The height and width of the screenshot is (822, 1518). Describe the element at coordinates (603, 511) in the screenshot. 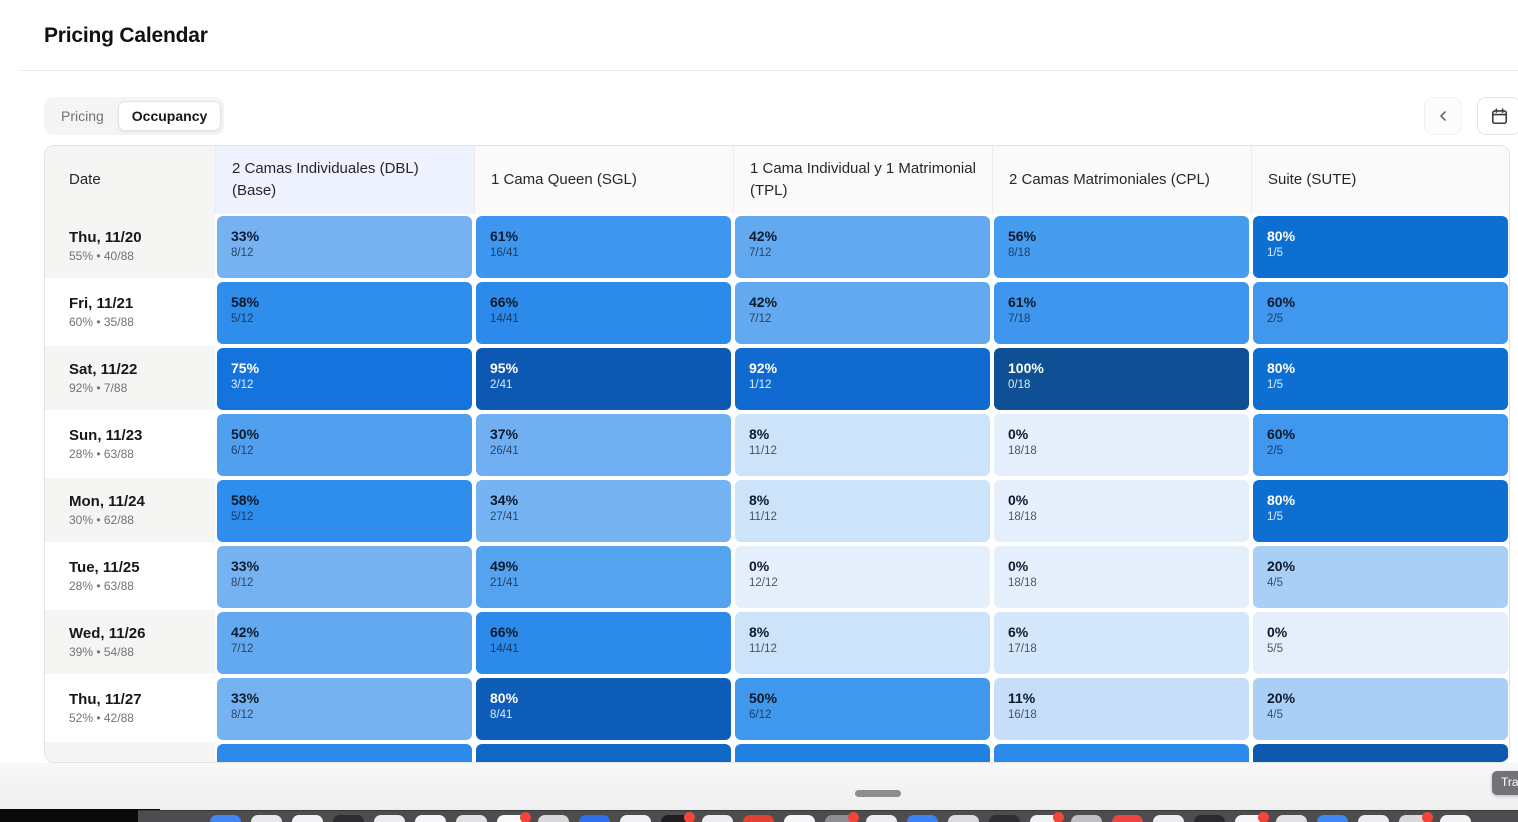

I see `occupancy-cell: 34% 27/41` at that location.